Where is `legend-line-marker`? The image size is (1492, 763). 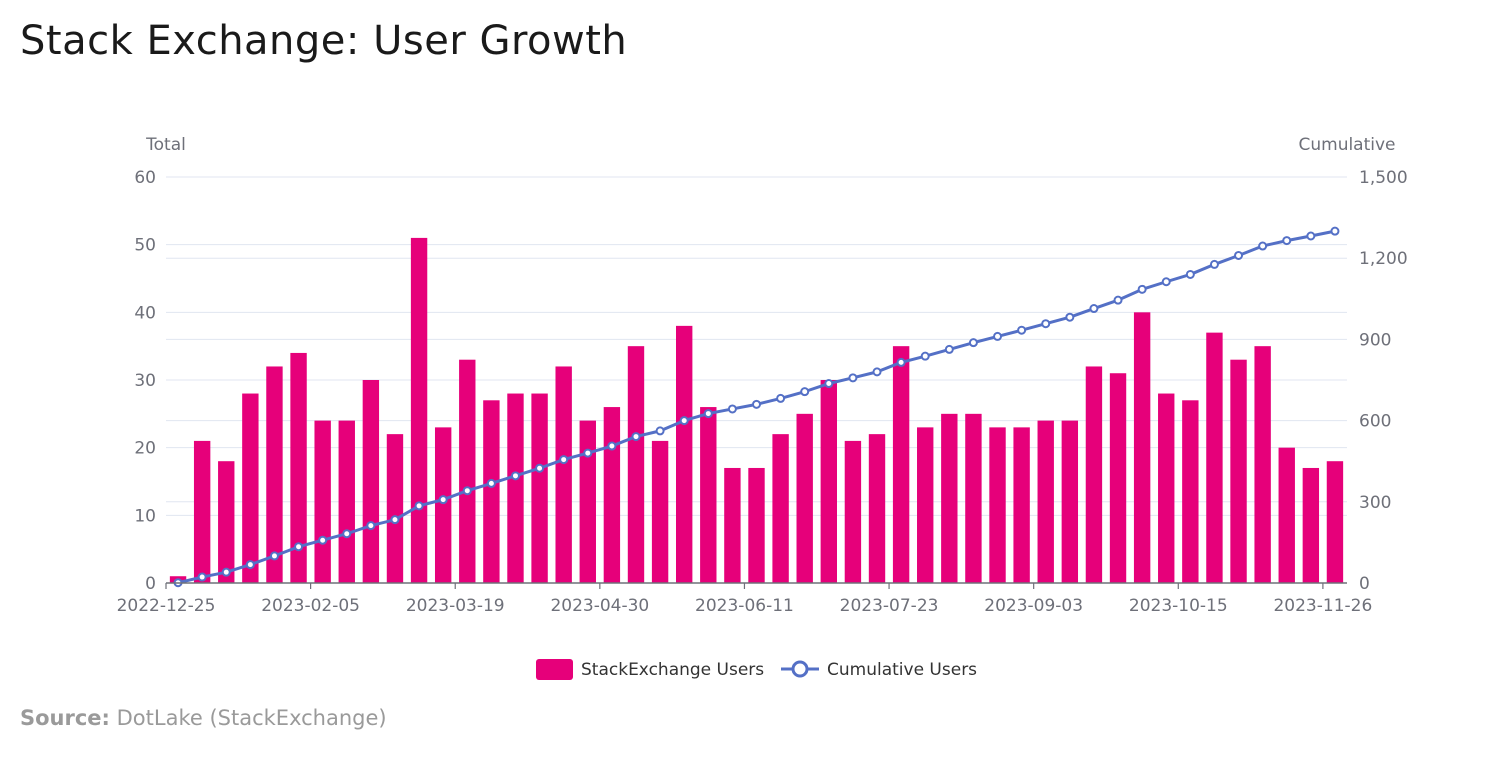
legend-line-marker is located at coordinates (800, 669).